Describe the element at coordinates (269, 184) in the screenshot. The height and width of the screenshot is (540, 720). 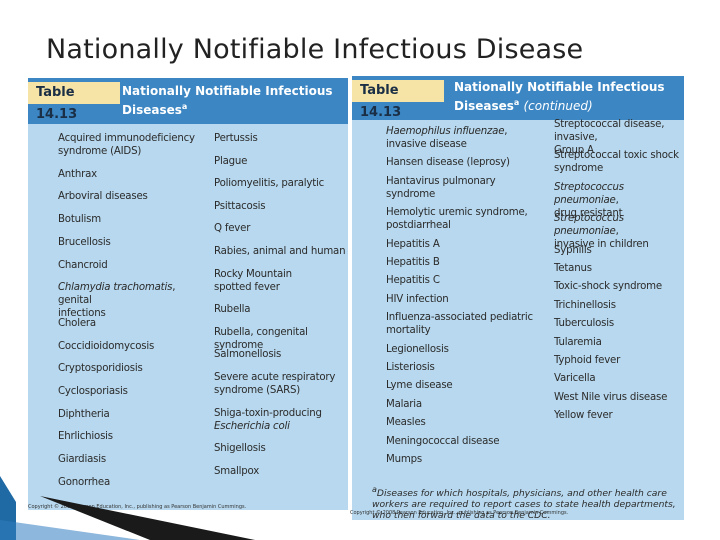
I see `disease-text: Poliomyelitis, paralytic` at that location.